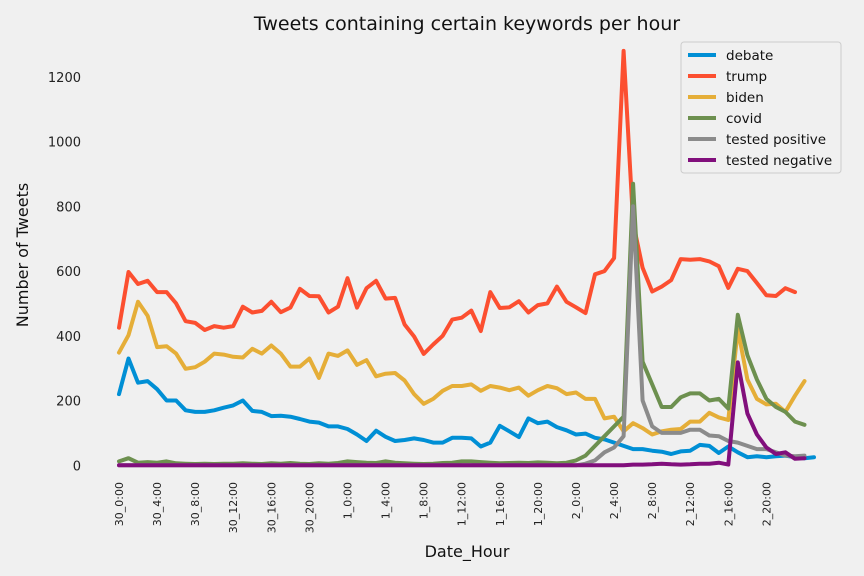 The image size is (864, 576). Describe the element at coordinates (466, 408) in the screenshot. I see `series-line-debate` at that location.